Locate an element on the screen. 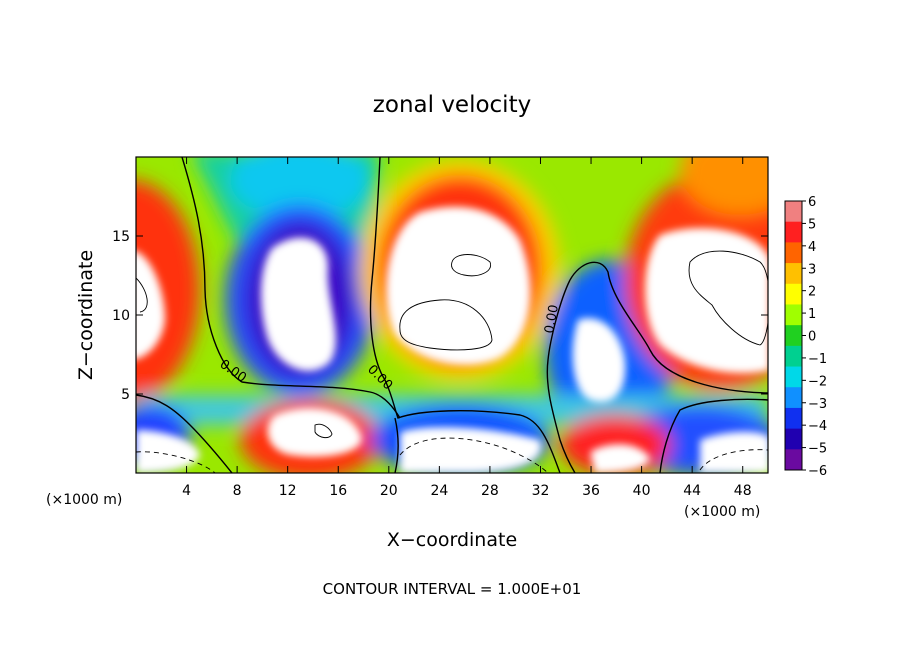  x-tick-label: 28 is located at coordinates (490, 491).